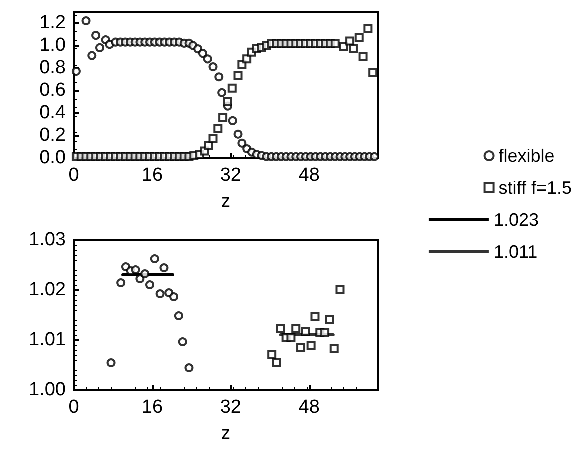  What do you see at coordinates (516, 252) in the screenshot?
I see `legend-label: 1.011` at bounding box center [516, 252].